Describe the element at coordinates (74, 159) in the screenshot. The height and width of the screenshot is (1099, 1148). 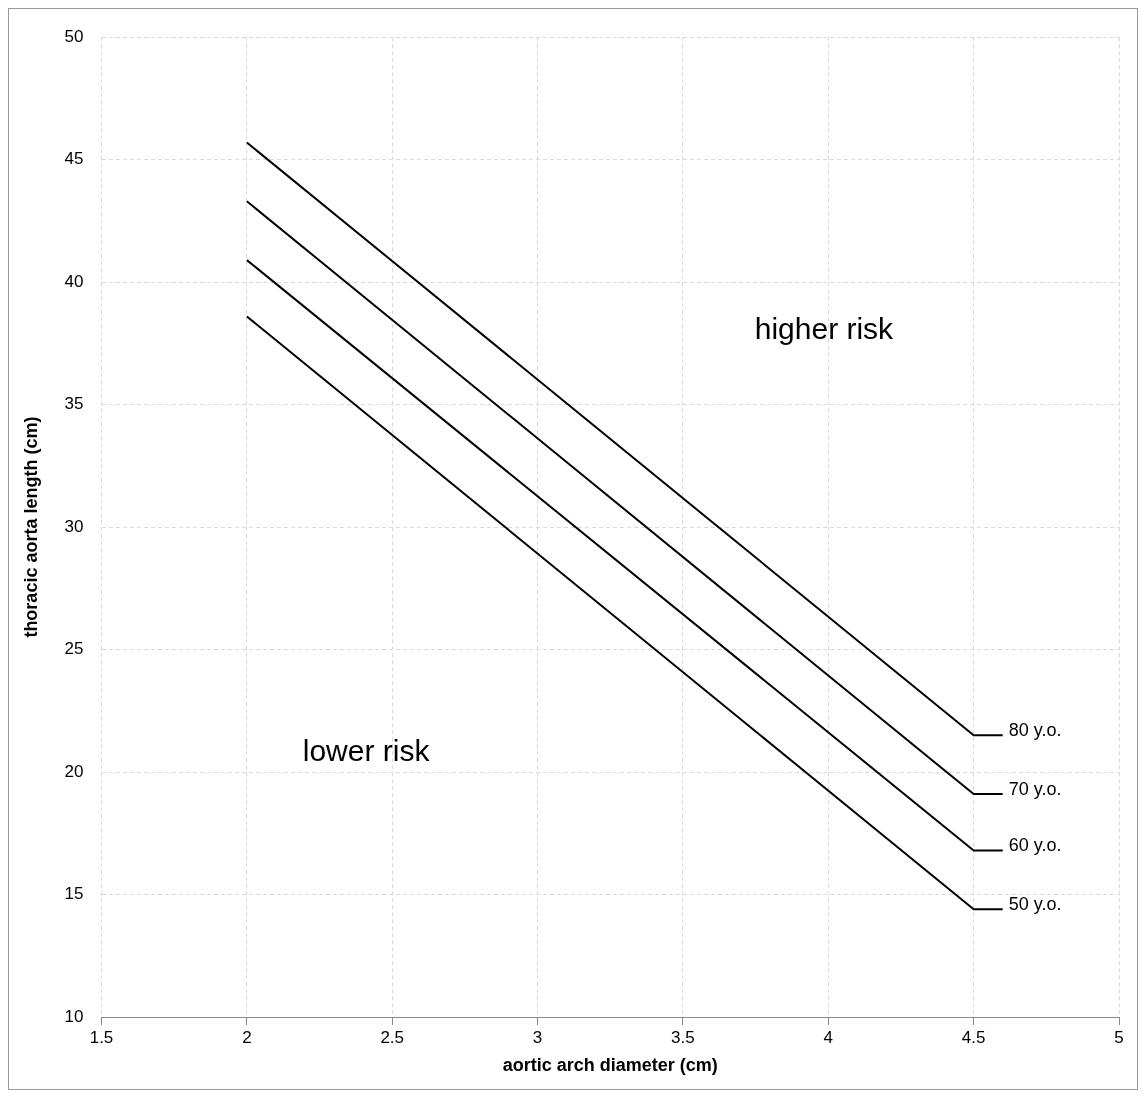
I see `y-tick-label: 45` at that location.